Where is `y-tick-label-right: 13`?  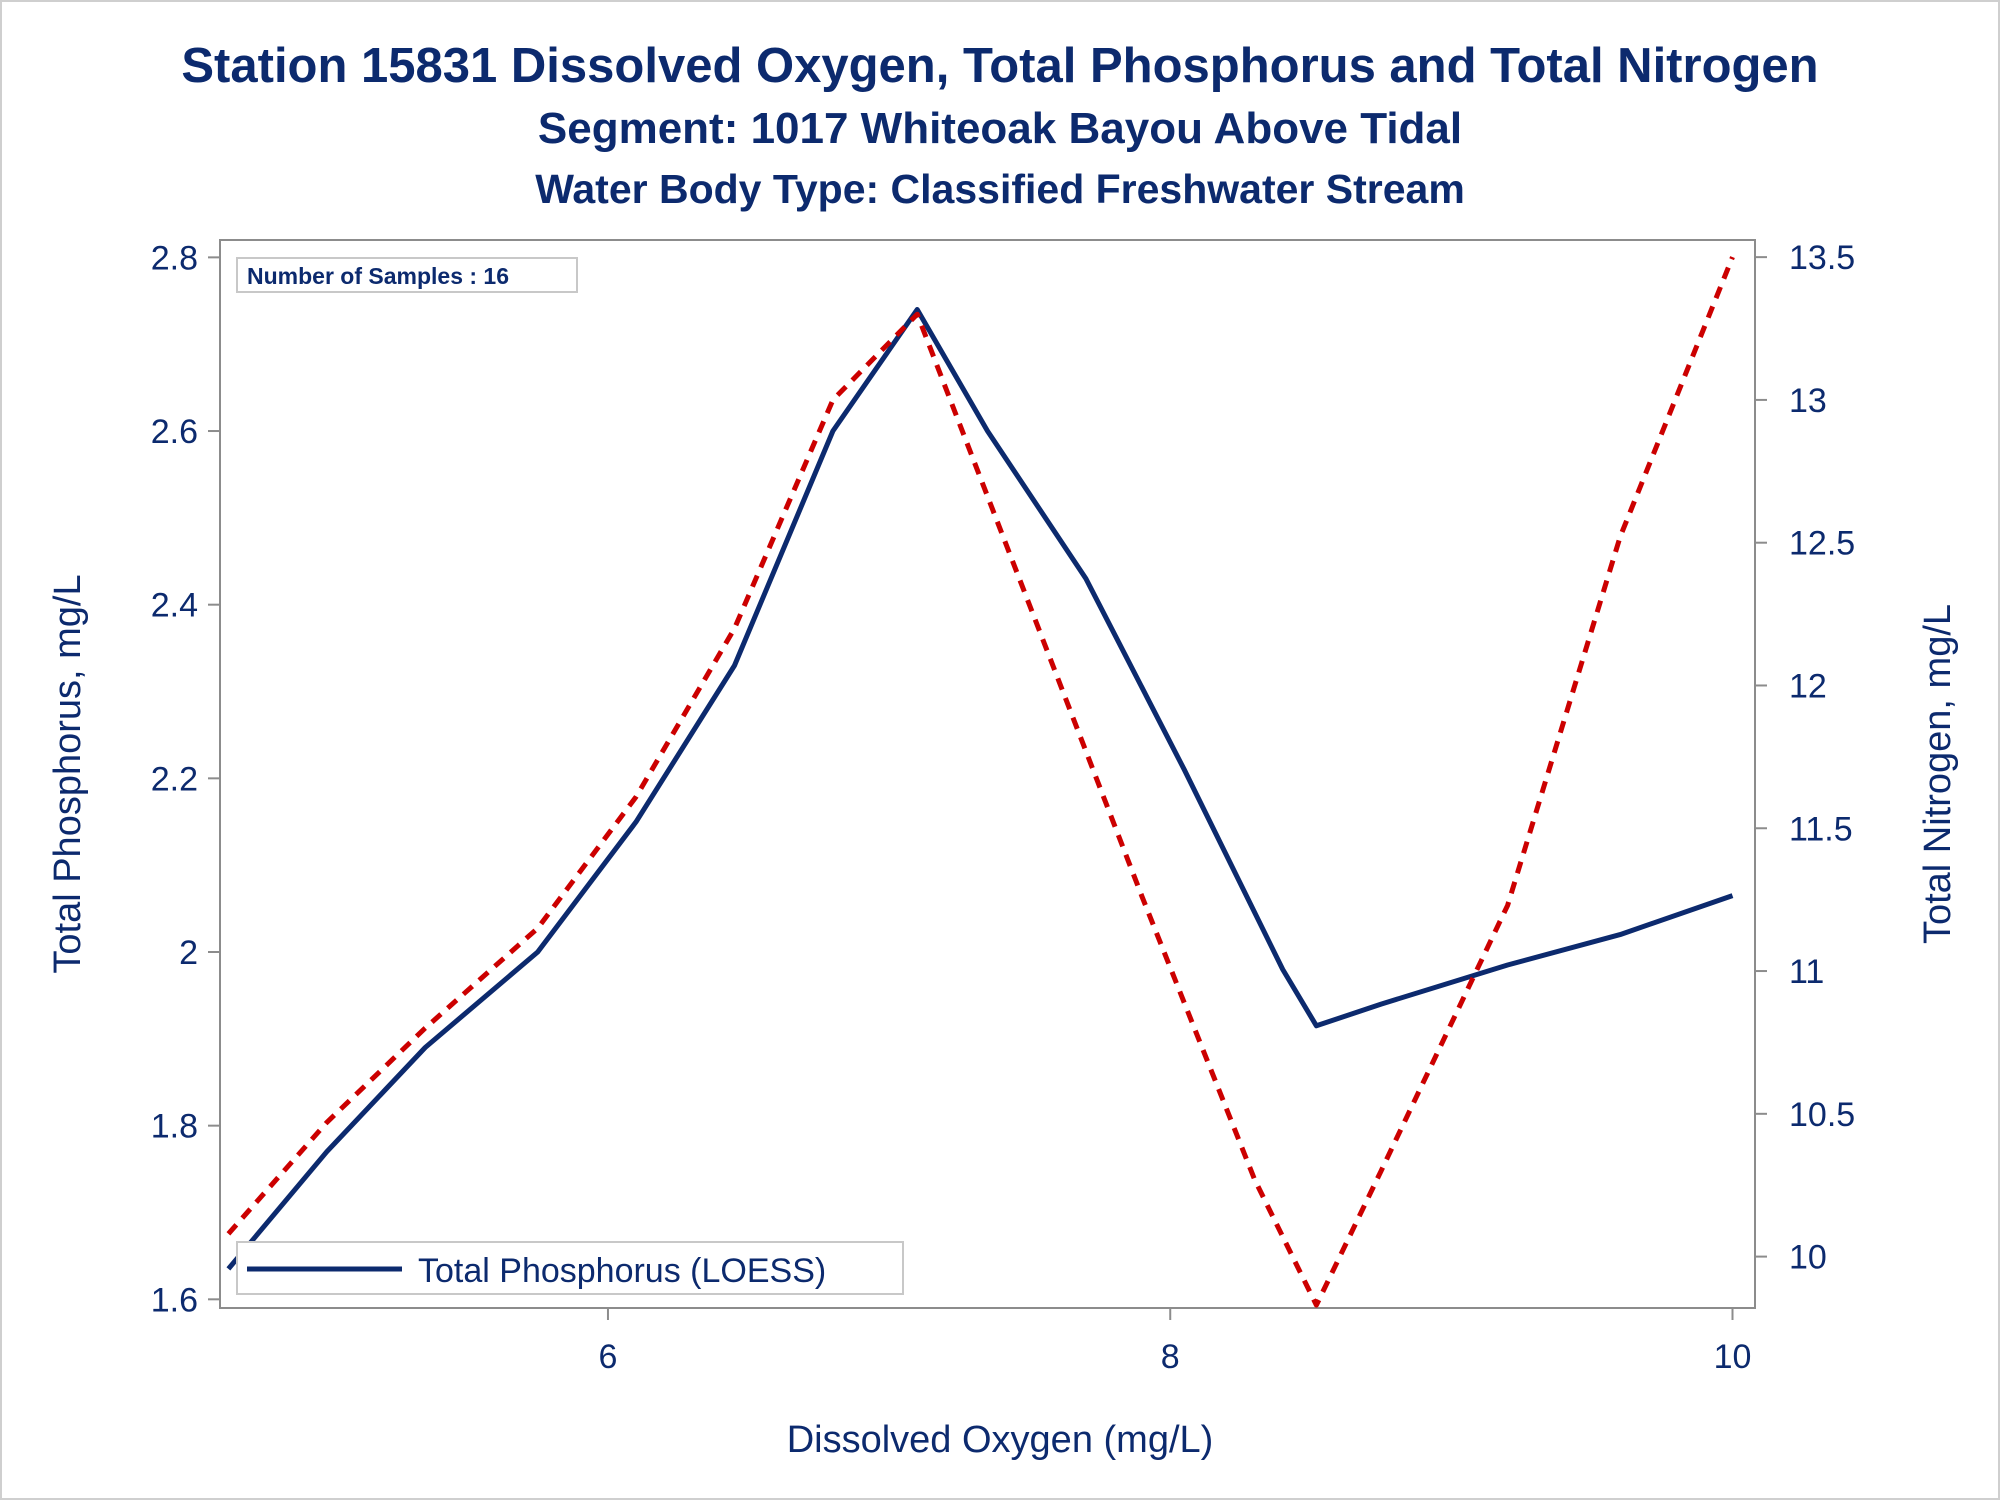
y-tick-label-right: 13 is located at coordinates (1808, 401).